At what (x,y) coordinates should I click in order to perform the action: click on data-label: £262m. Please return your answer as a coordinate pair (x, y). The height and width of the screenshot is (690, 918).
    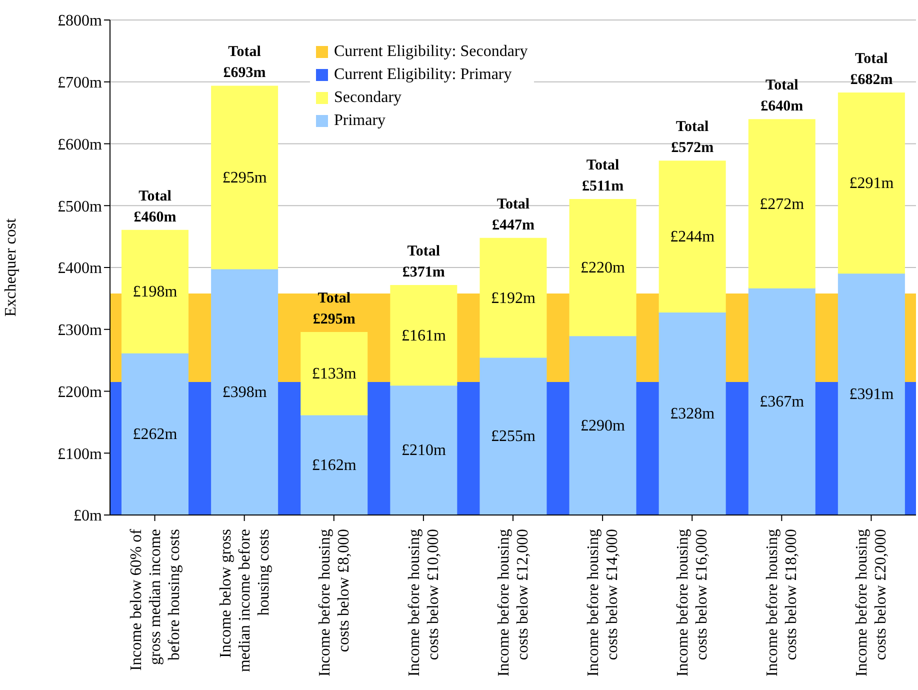
    Looking at the image, I should click on (155, 434).